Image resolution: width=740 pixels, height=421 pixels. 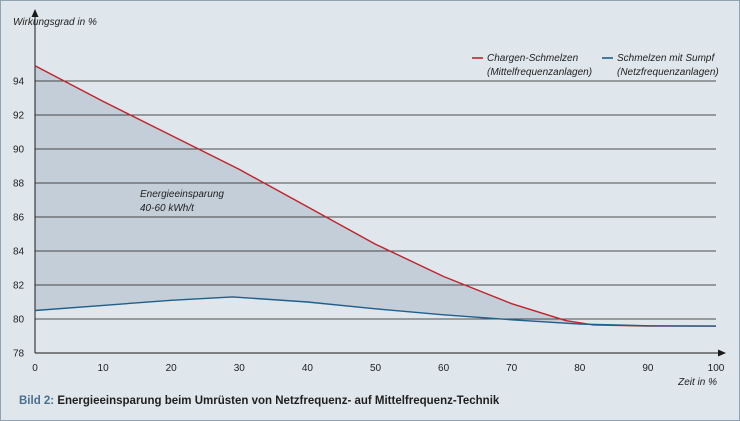 I want to click on x-axis-arrow, so click(x=722, y=353).